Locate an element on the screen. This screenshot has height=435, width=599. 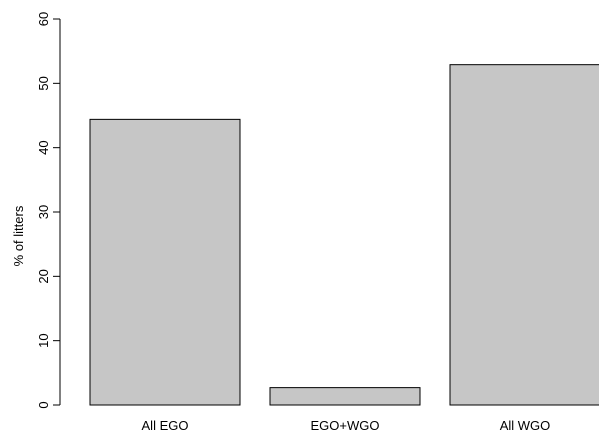
x-axis-labels: All EGO EGO+WGO All WGO is located at coordinates (346, 425).